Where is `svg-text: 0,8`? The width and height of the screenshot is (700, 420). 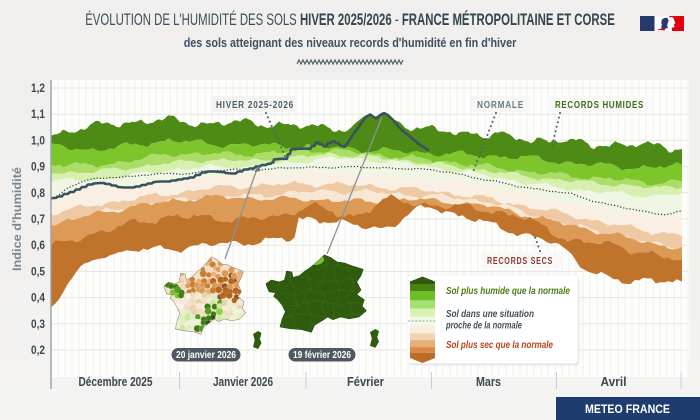
svg-text: 0,8 is located at coordinates (38, 194).